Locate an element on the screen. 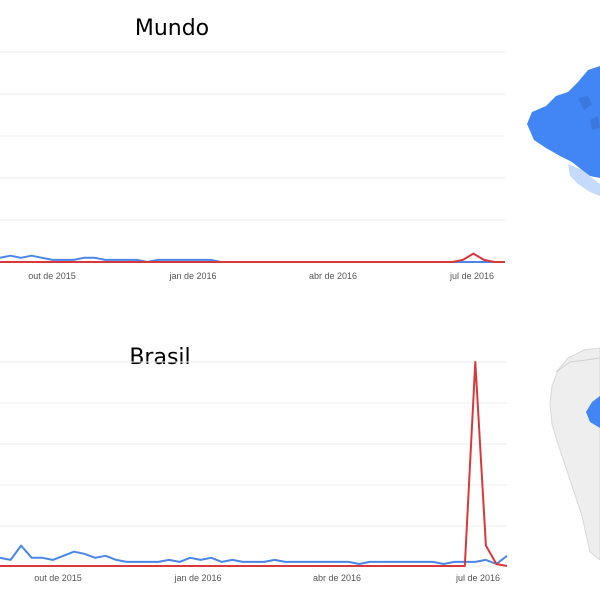 Image resolution: width=600 pixels, height=600 pixels. map-region-mexico is located at coordinates (584, 180).